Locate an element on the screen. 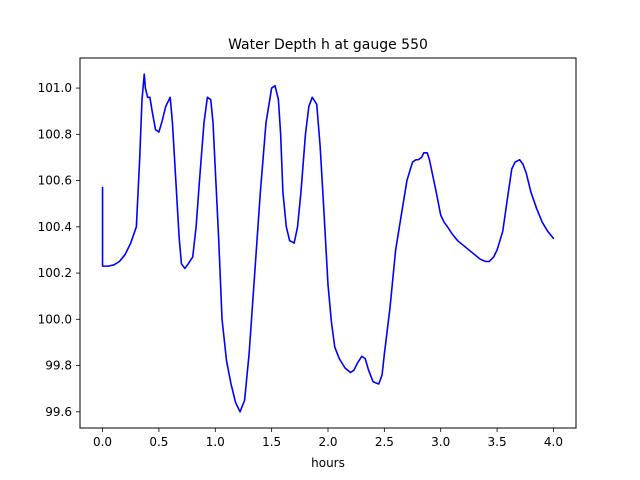  x-tick-label: 1.5 is located at coordinates (271, 442).